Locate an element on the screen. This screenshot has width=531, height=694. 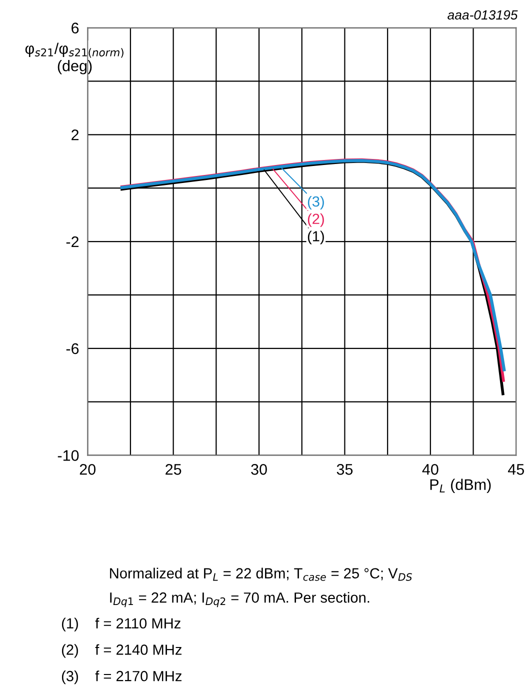
y-tick-label: -6 is located at coordinates (72, 348).